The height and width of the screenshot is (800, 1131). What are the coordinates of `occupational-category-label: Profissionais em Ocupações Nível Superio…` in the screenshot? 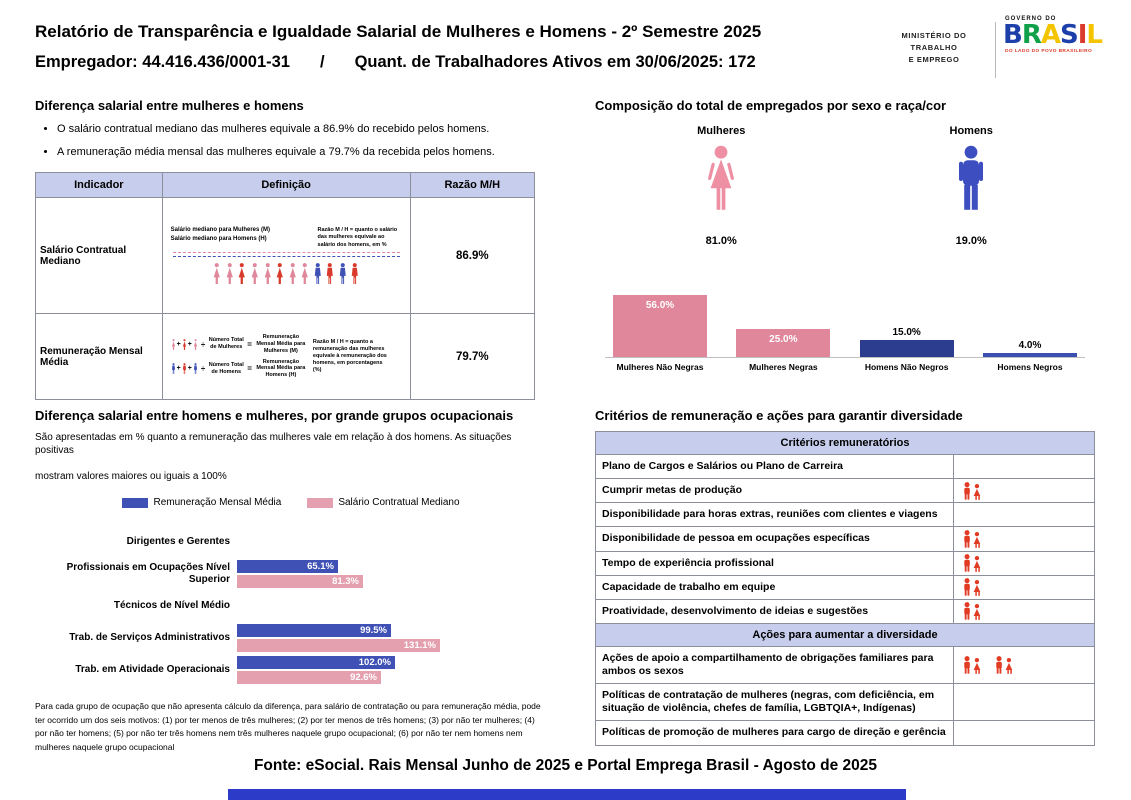 It's located at (148, 573).